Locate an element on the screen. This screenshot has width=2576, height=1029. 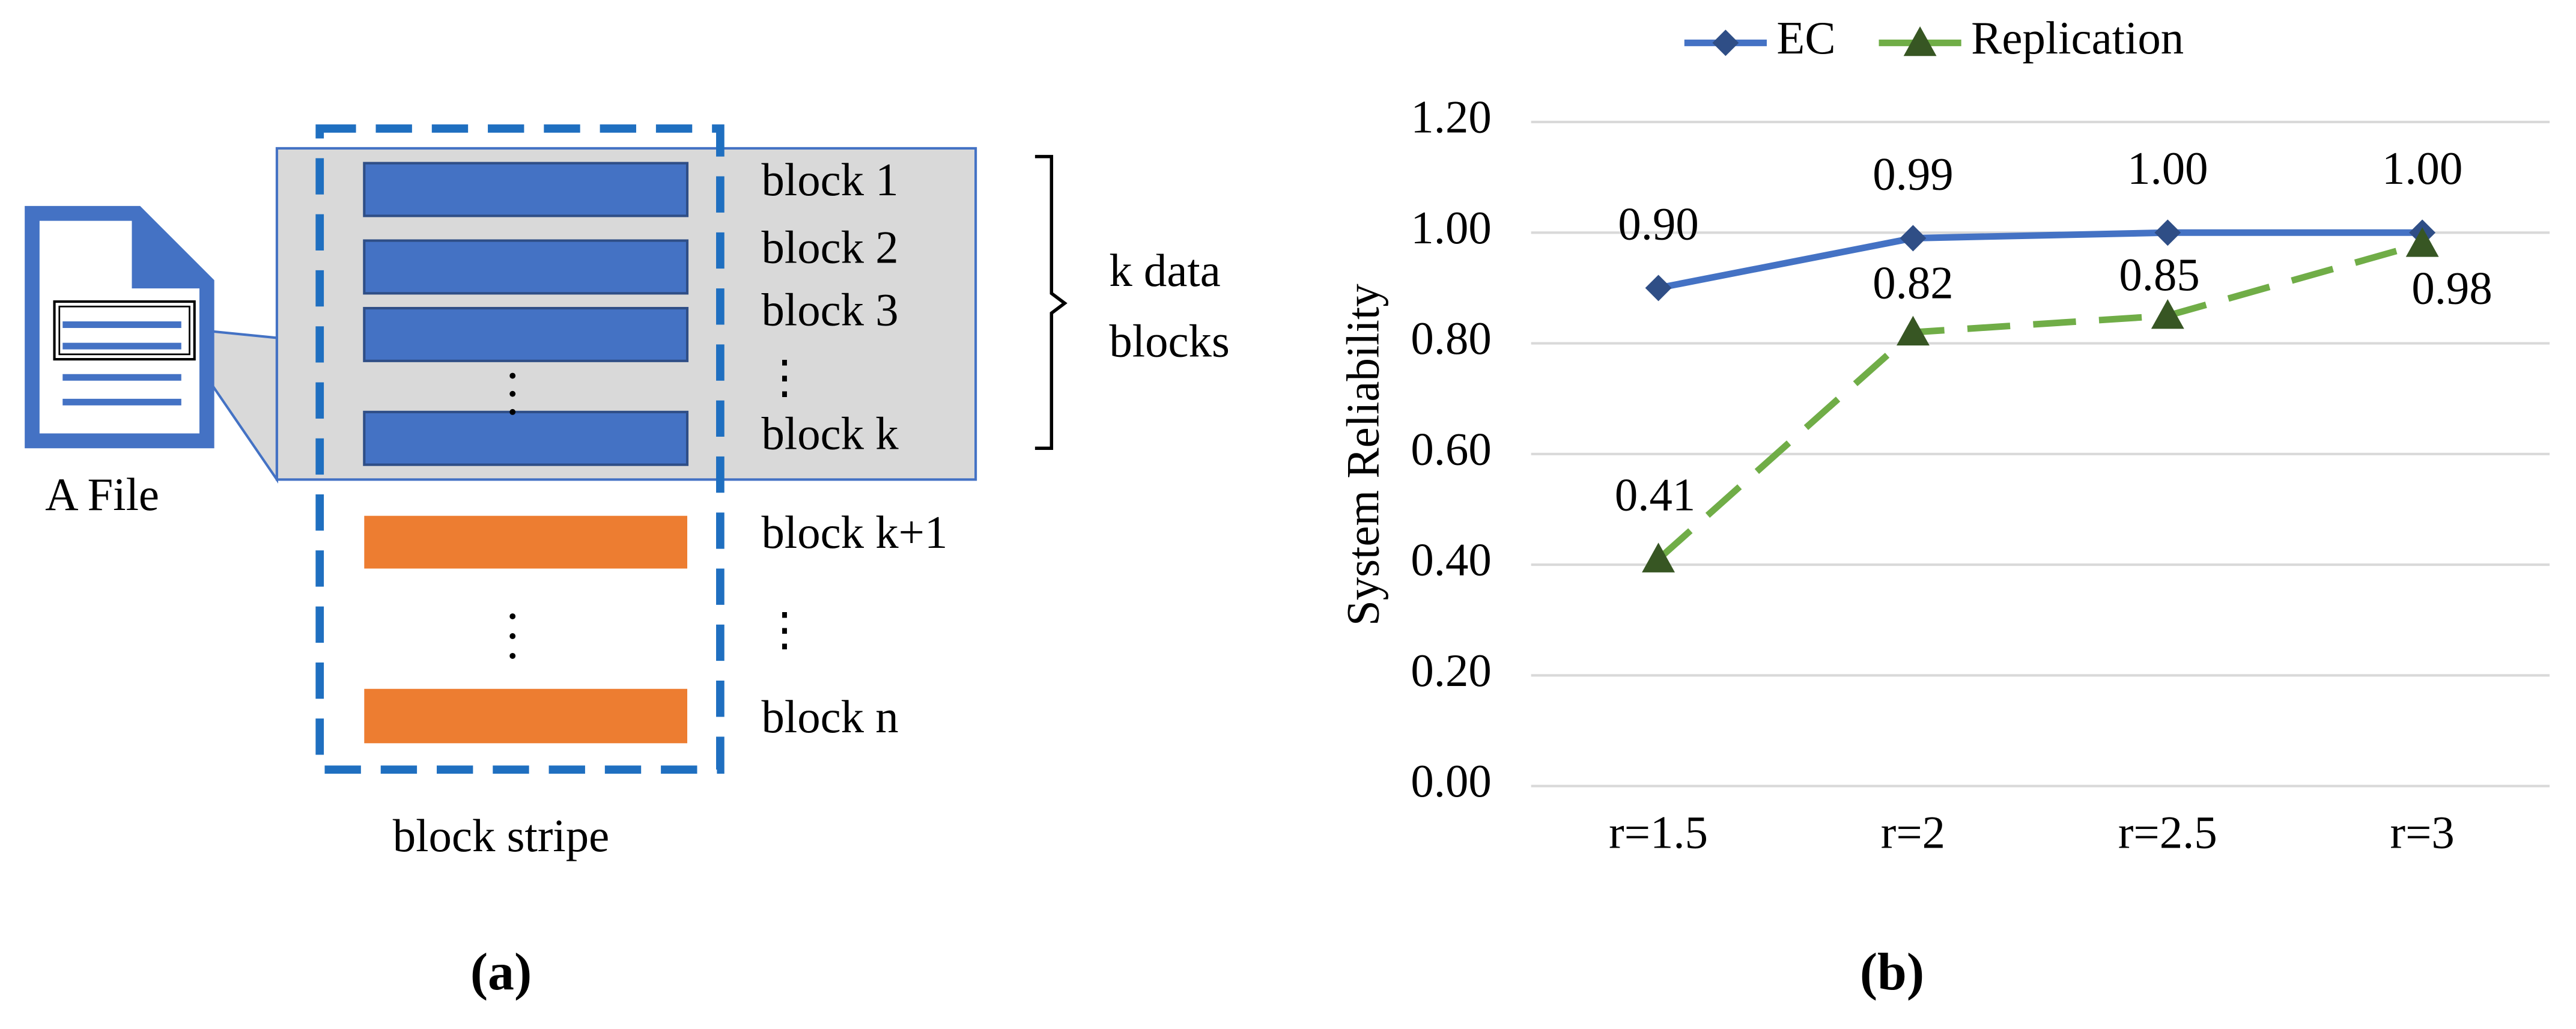
block-label: block k+1 is located at coordinates (854, 532).